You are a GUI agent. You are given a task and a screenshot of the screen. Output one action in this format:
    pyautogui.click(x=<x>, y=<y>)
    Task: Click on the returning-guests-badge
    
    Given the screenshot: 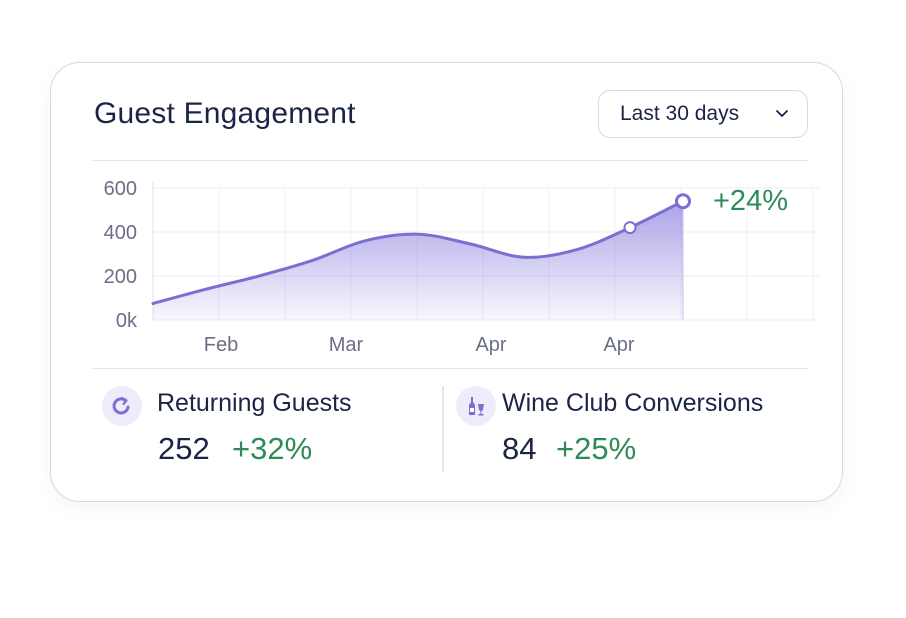 What is the action you would take?
    pyautogui.click(x=122, y=406)
    